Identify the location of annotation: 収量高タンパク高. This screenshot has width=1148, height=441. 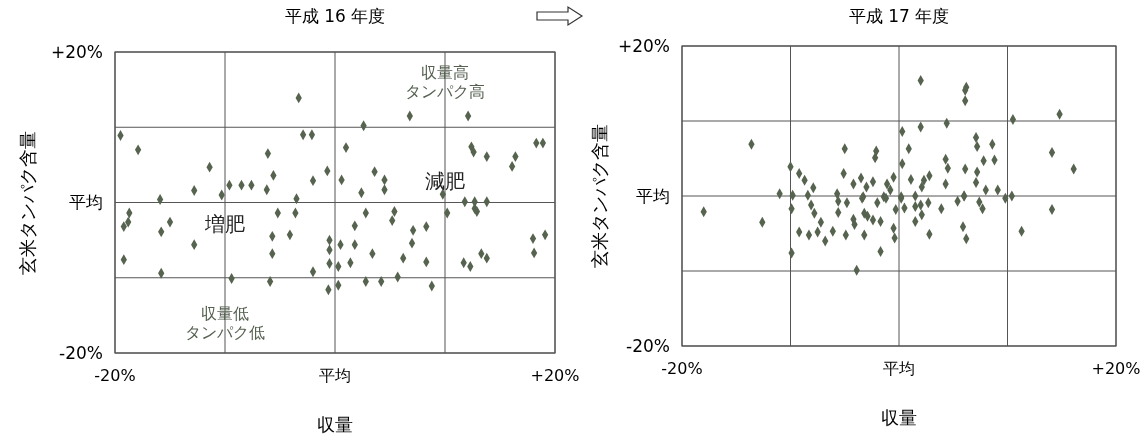
(445, 82).